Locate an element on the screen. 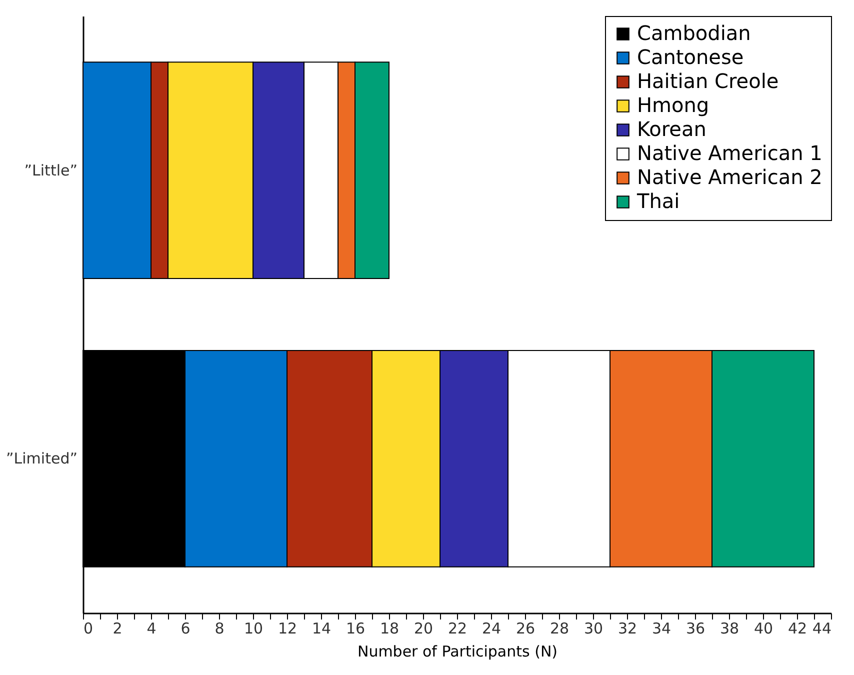  legend-label: Cantonese is located at coordinates (690, 57).